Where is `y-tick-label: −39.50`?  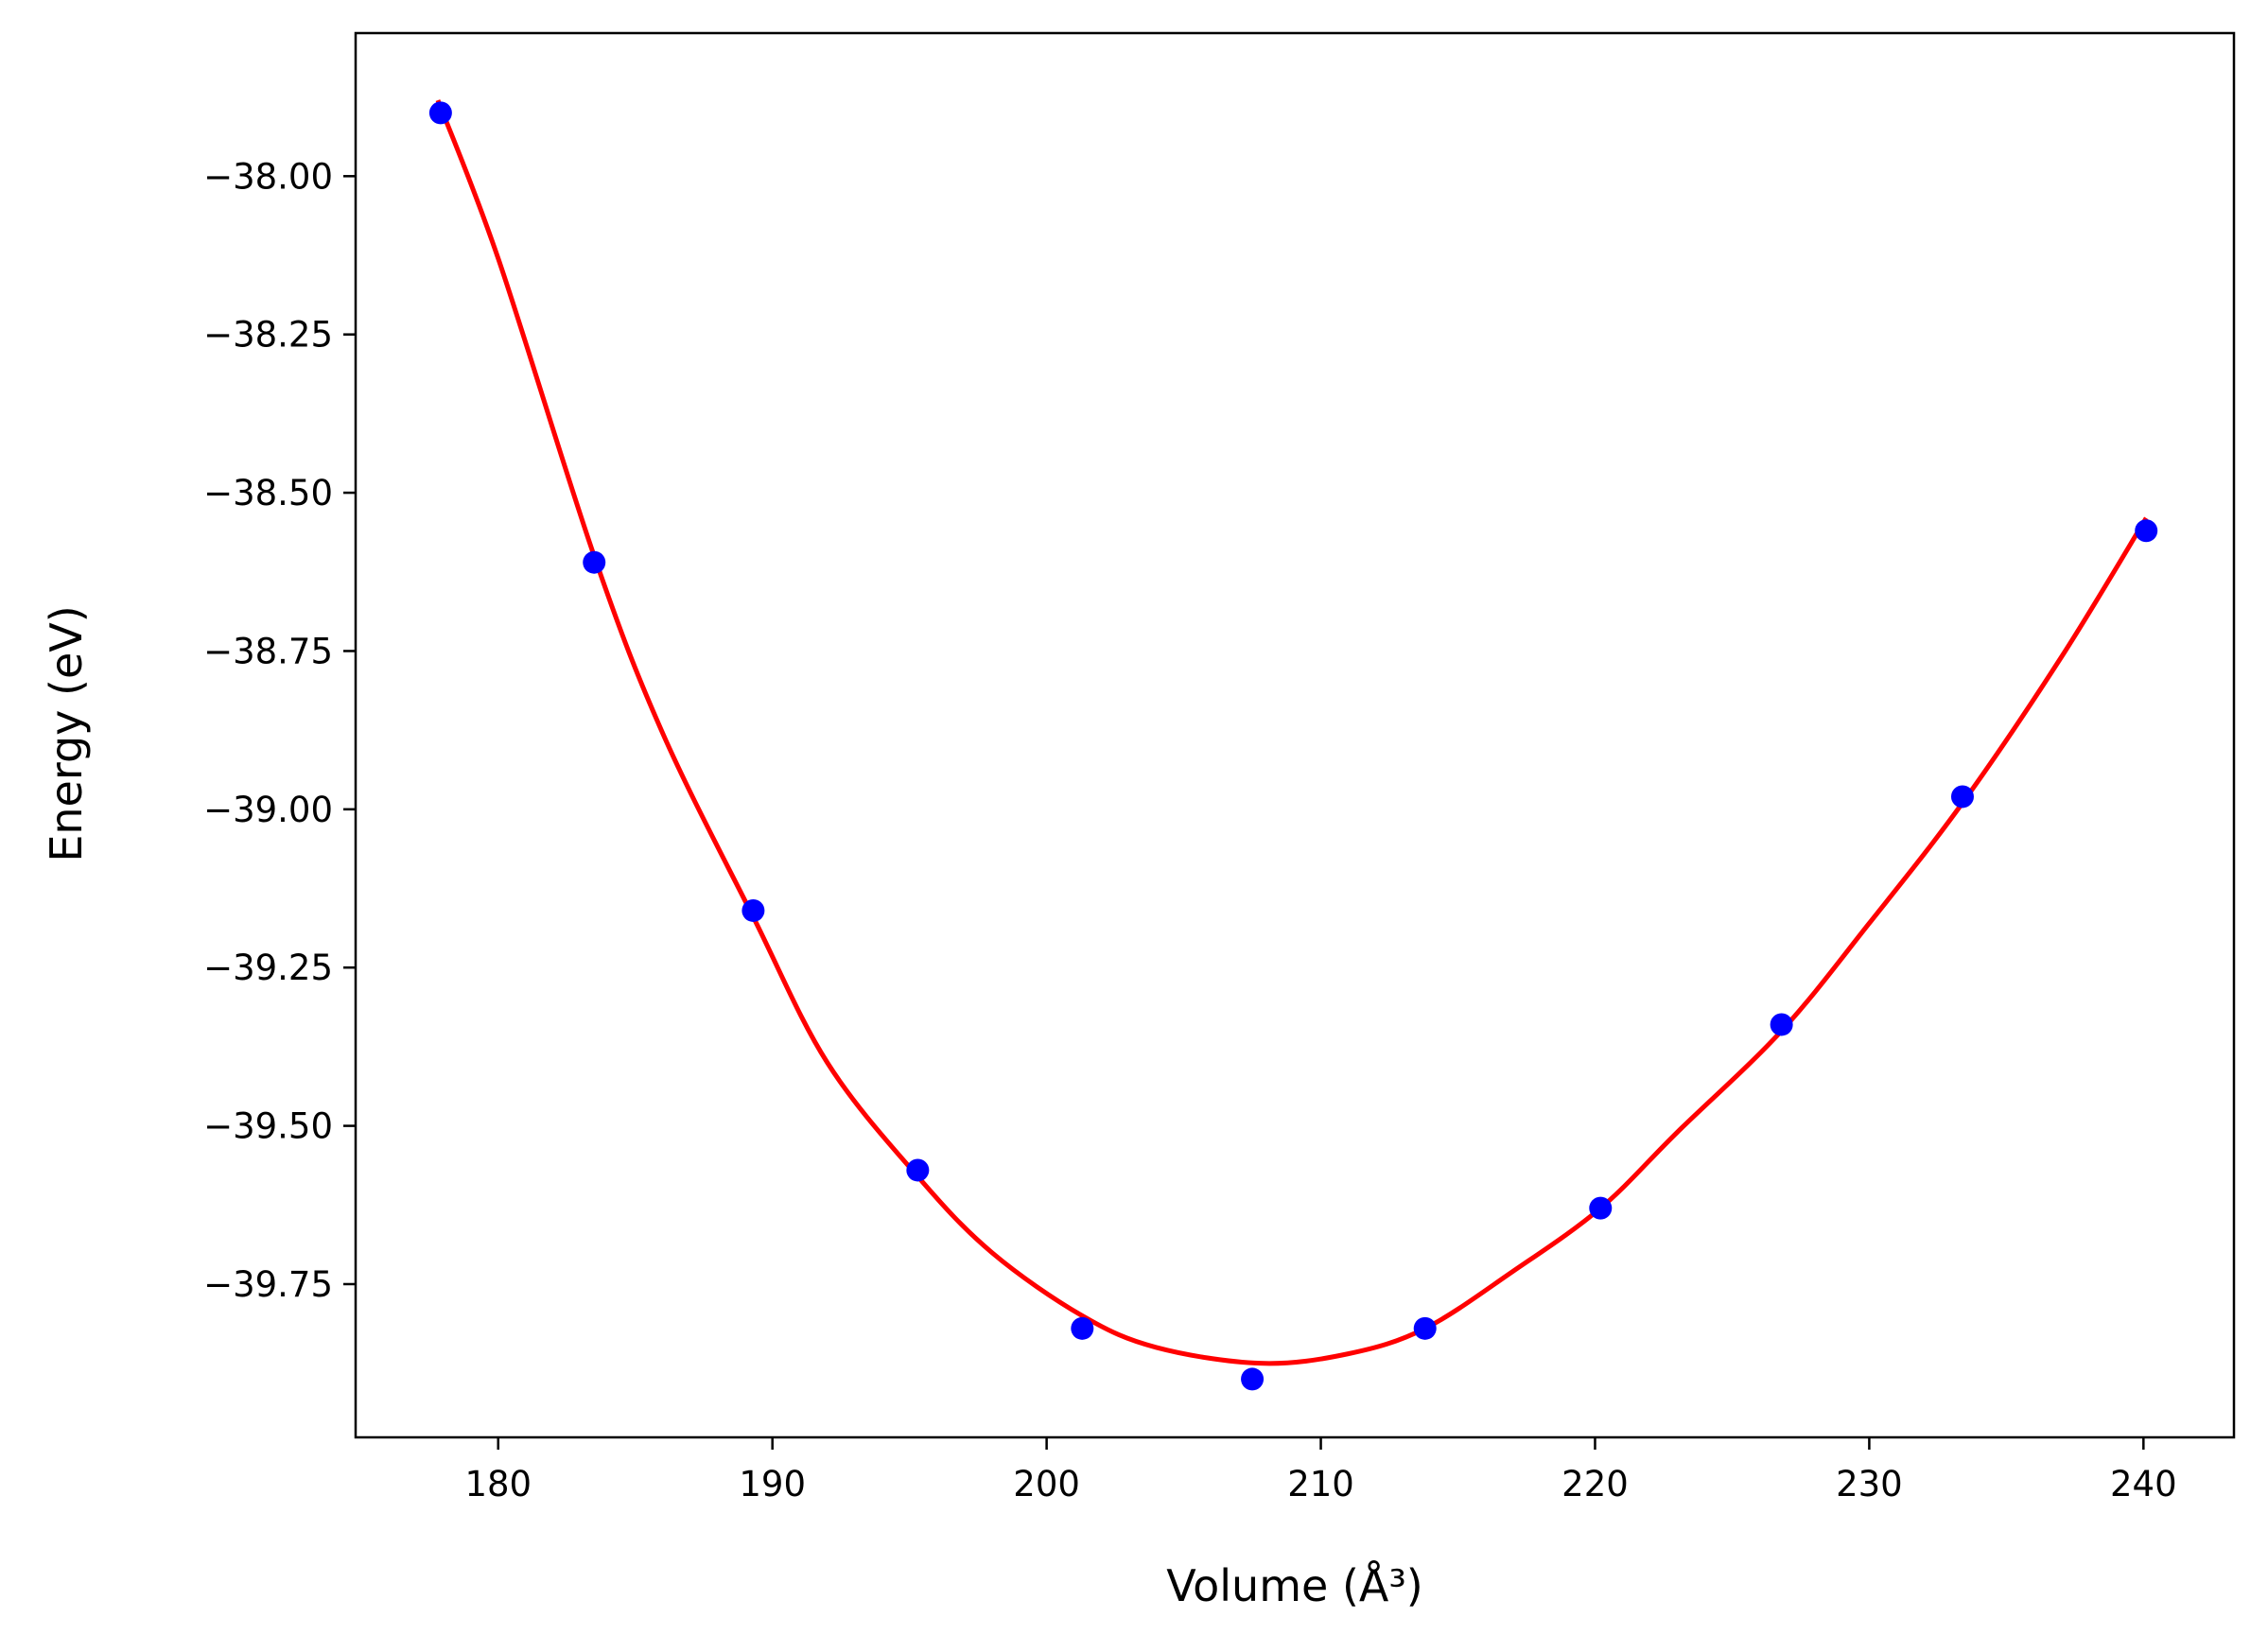
y-tick-label: −39.50 is located at coordinates (268, 1127).